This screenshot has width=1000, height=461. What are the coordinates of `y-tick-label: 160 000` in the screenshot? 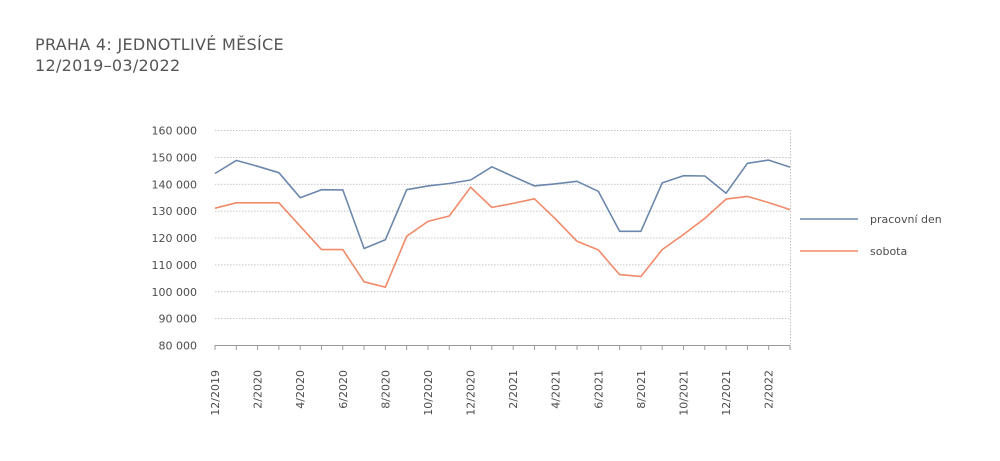 It's located at (175, 131).